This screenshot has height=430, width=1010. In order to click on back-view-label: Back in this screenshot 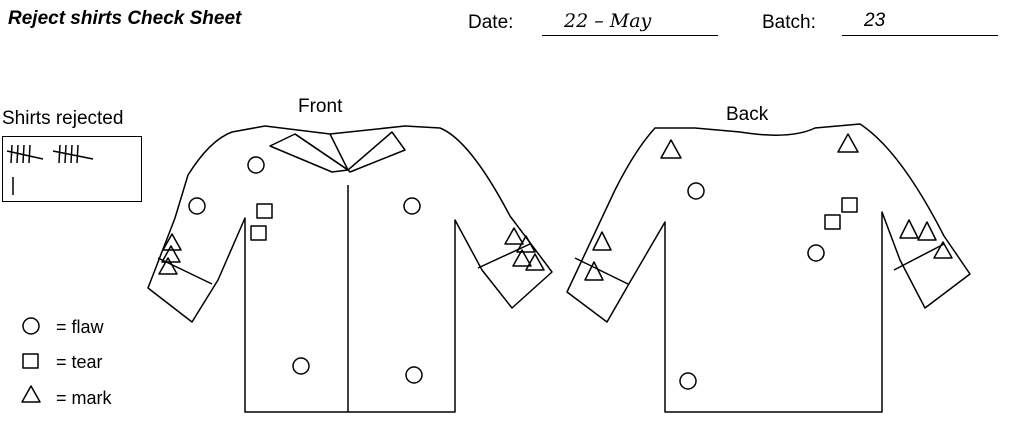, I will do `click(747, 114)`.